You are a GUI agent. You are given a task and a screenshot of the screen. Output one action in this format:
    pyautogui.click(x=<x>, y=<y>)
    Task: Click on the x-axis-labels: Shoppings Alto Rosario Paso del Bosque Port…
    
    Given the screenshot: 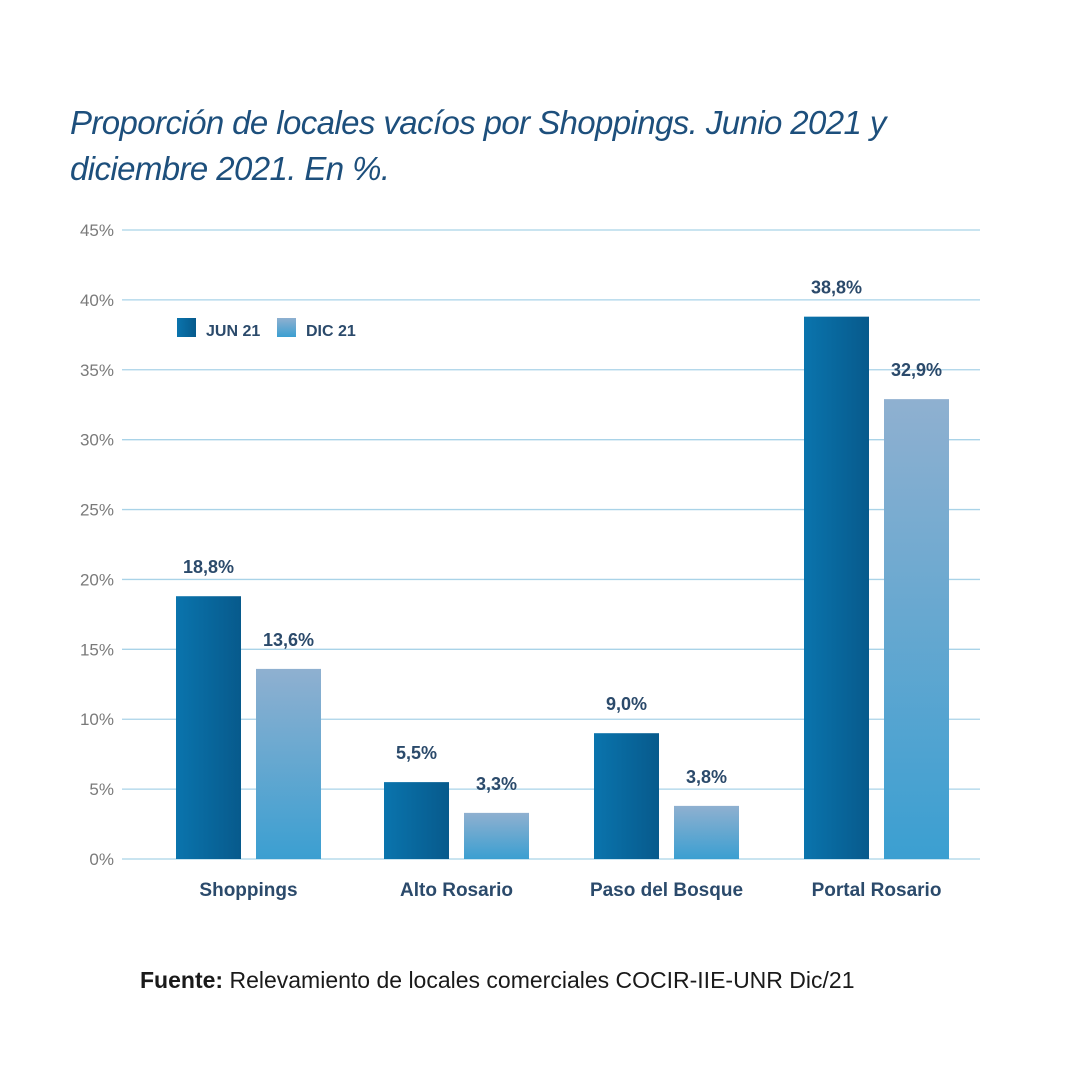 What is the action you would take?
    pyautogui.click(x=570, y=890)
    